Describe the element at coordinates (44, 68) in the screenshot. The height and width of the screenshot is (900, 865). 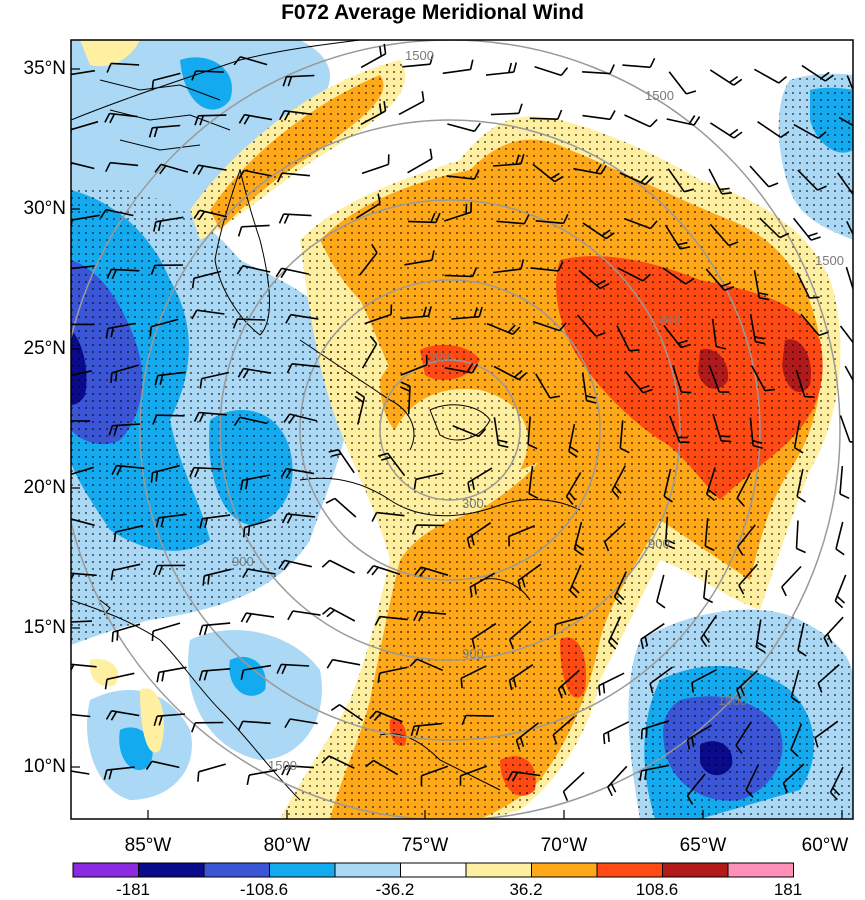
I see `lat-label-35n: 35°N` at that location.